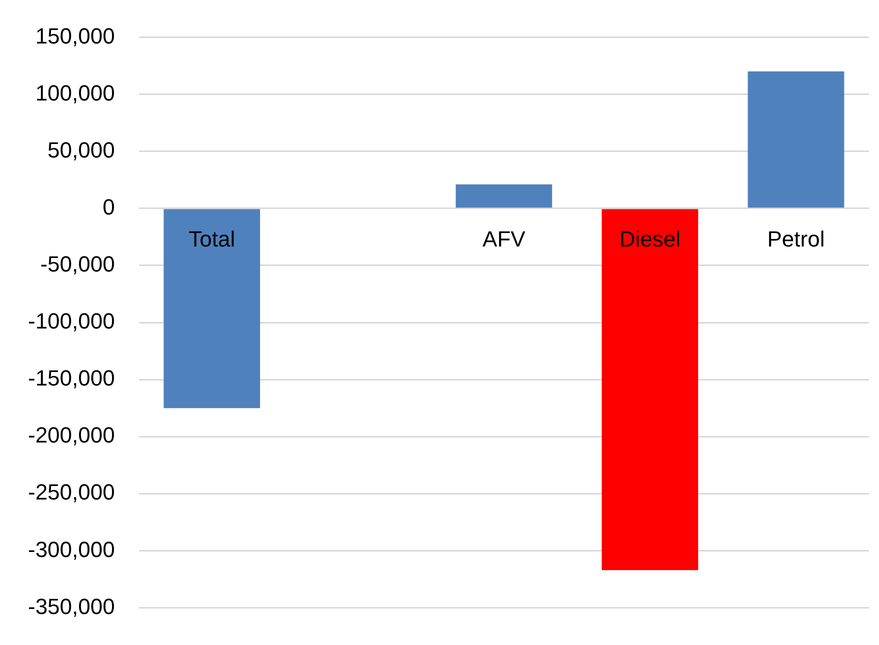  Describe the element at coordinates (71, 378) in the screenshot. I see `y-tick-label: -150,000` at that location.